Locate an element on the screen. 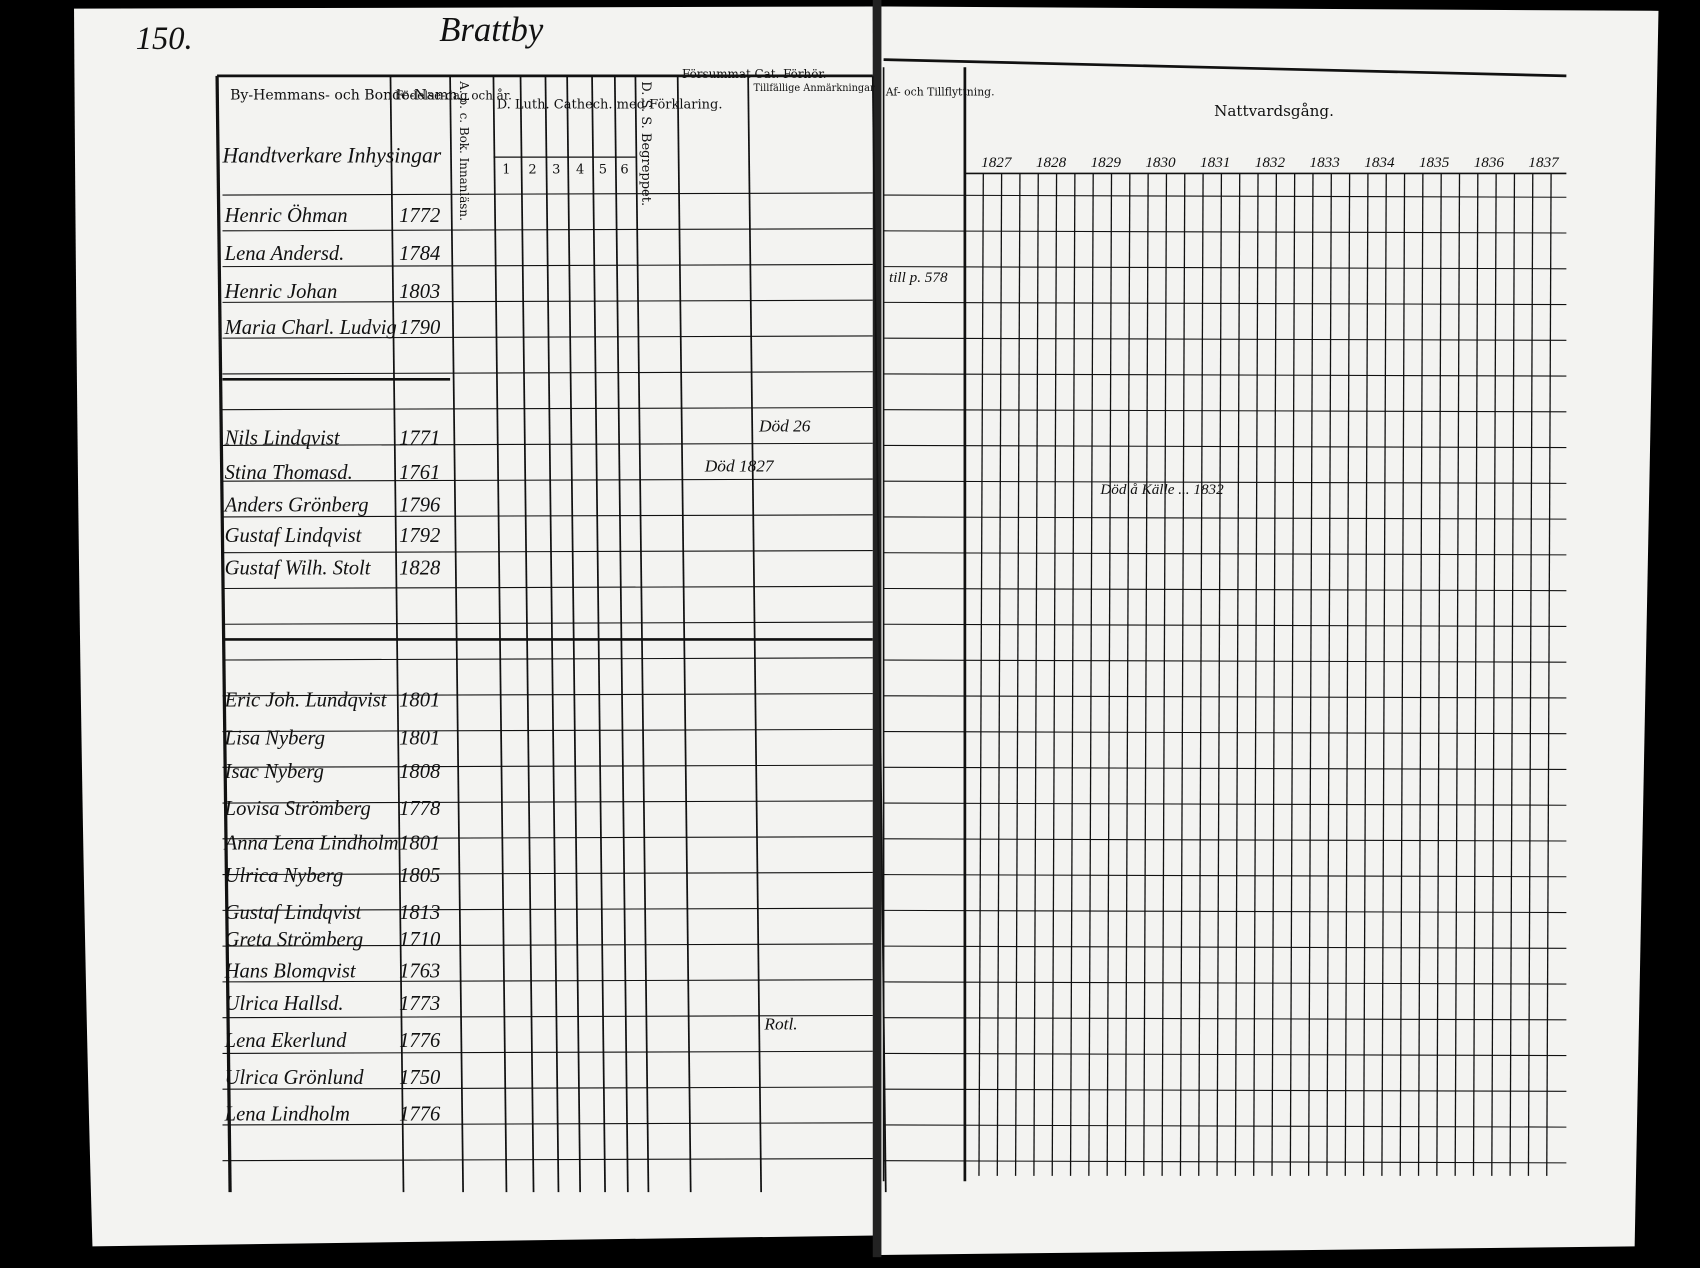 The width and height of the screenshot is (1700, 1268). remark-note: Rotl. is located at coordinates (780, 1024).